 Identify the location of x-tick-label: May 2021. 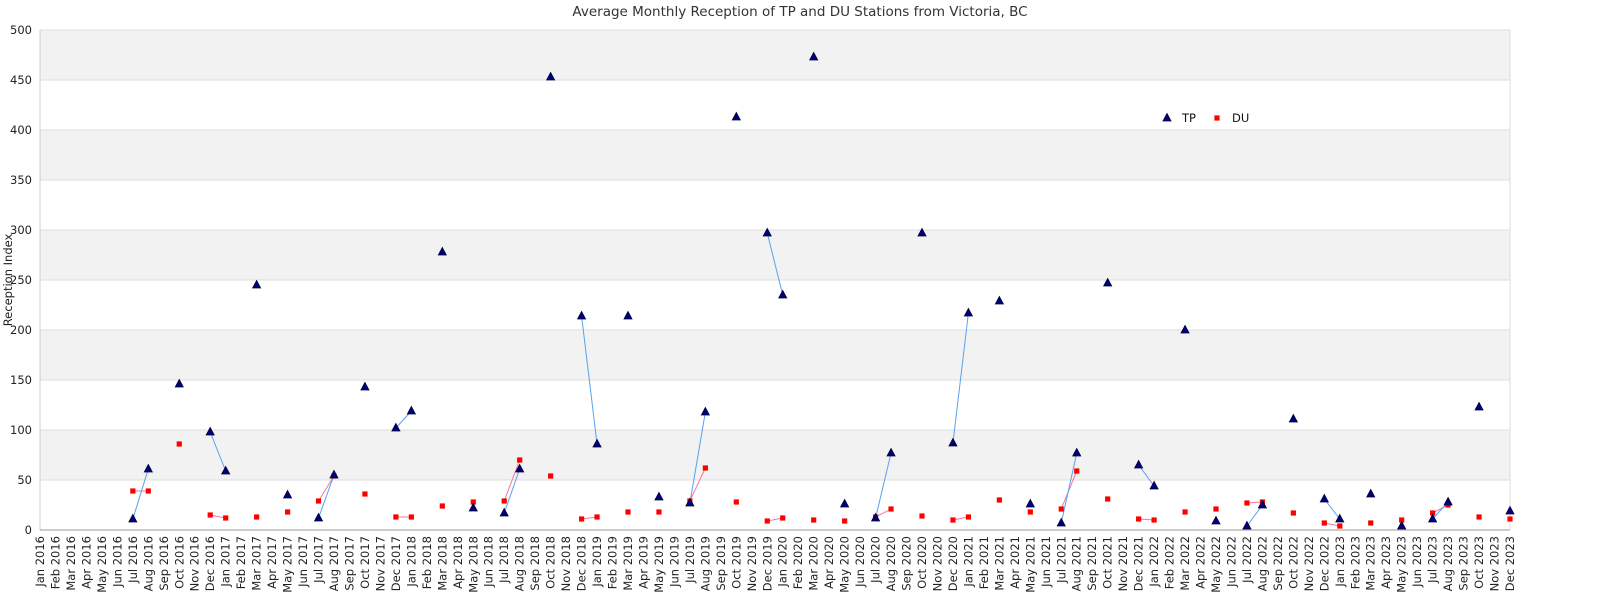
(1030, 564).